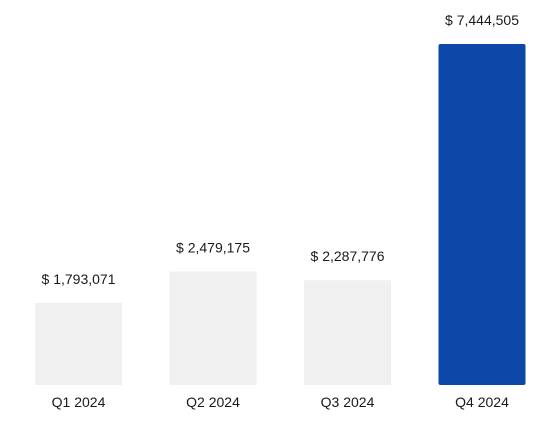 The width and height of the screenshot is (560, 430). What do you see at coordinates (482, 402) in the screenshot?
I see `x-tick-label-q4-2024: Q4 2024` at bounding box center [482, 402].